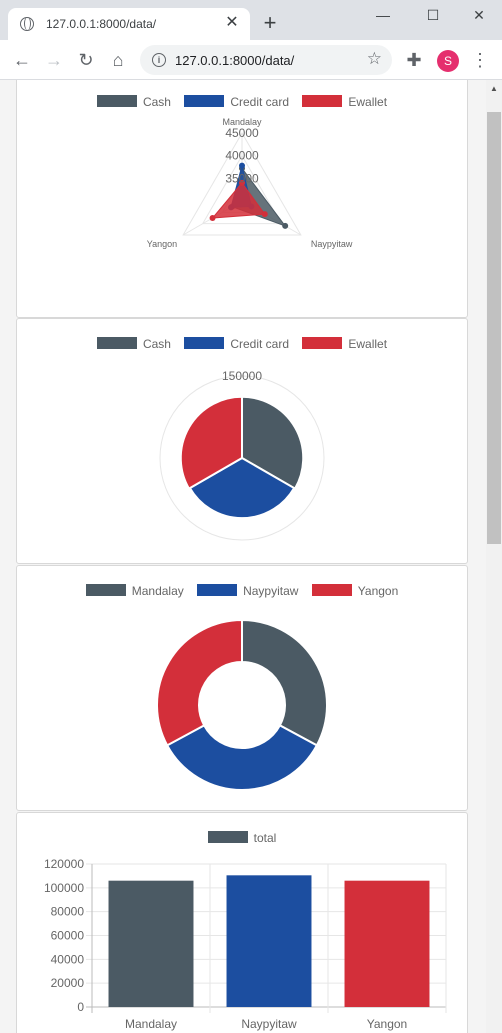 The image size is (502, 1033). Describe the element at coordinates (68, 983) in the screenshot. I see `bar-y-tick-label: 20000` at that location.